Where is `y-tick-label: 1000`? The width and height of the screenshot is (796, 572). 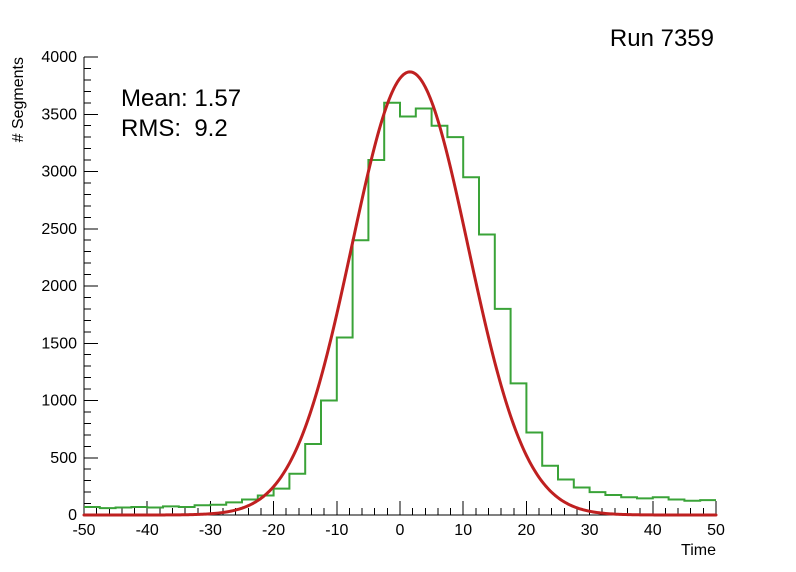 y-tick-label: 1000 is located at coordinates (59, 401).